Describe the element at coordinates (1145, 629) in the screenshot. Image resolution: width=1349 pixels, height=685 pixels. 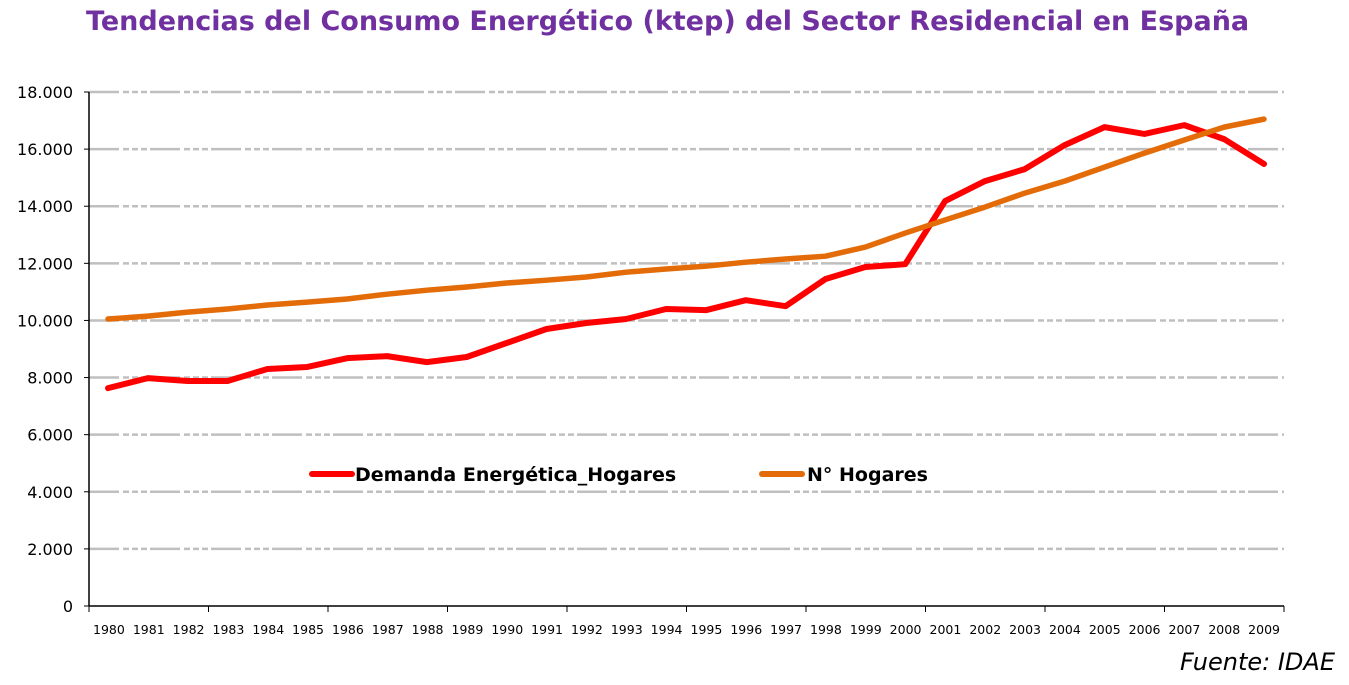
I see `x-tick-label: 2006` at that location.